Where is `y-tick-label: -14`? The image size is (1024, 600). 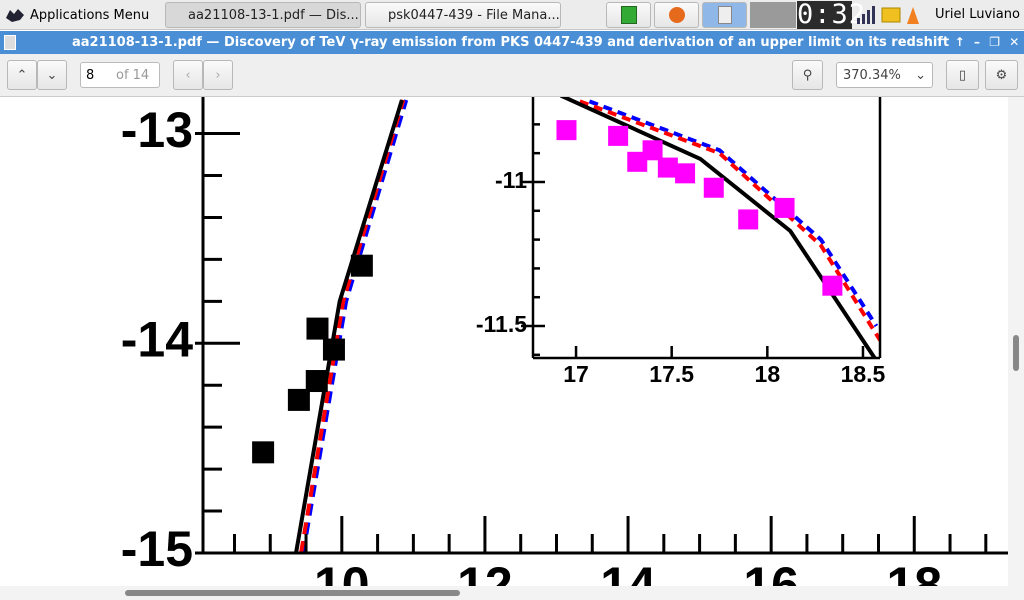 y-tick-label: -14 is located at coordinates (157, 339).